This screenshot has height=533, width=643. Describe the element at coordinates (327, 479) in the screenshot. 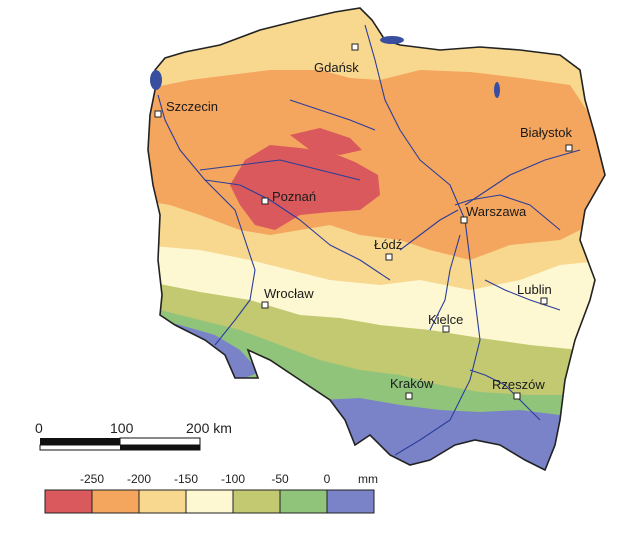

I see `legend-tick-label: 0` at that location.